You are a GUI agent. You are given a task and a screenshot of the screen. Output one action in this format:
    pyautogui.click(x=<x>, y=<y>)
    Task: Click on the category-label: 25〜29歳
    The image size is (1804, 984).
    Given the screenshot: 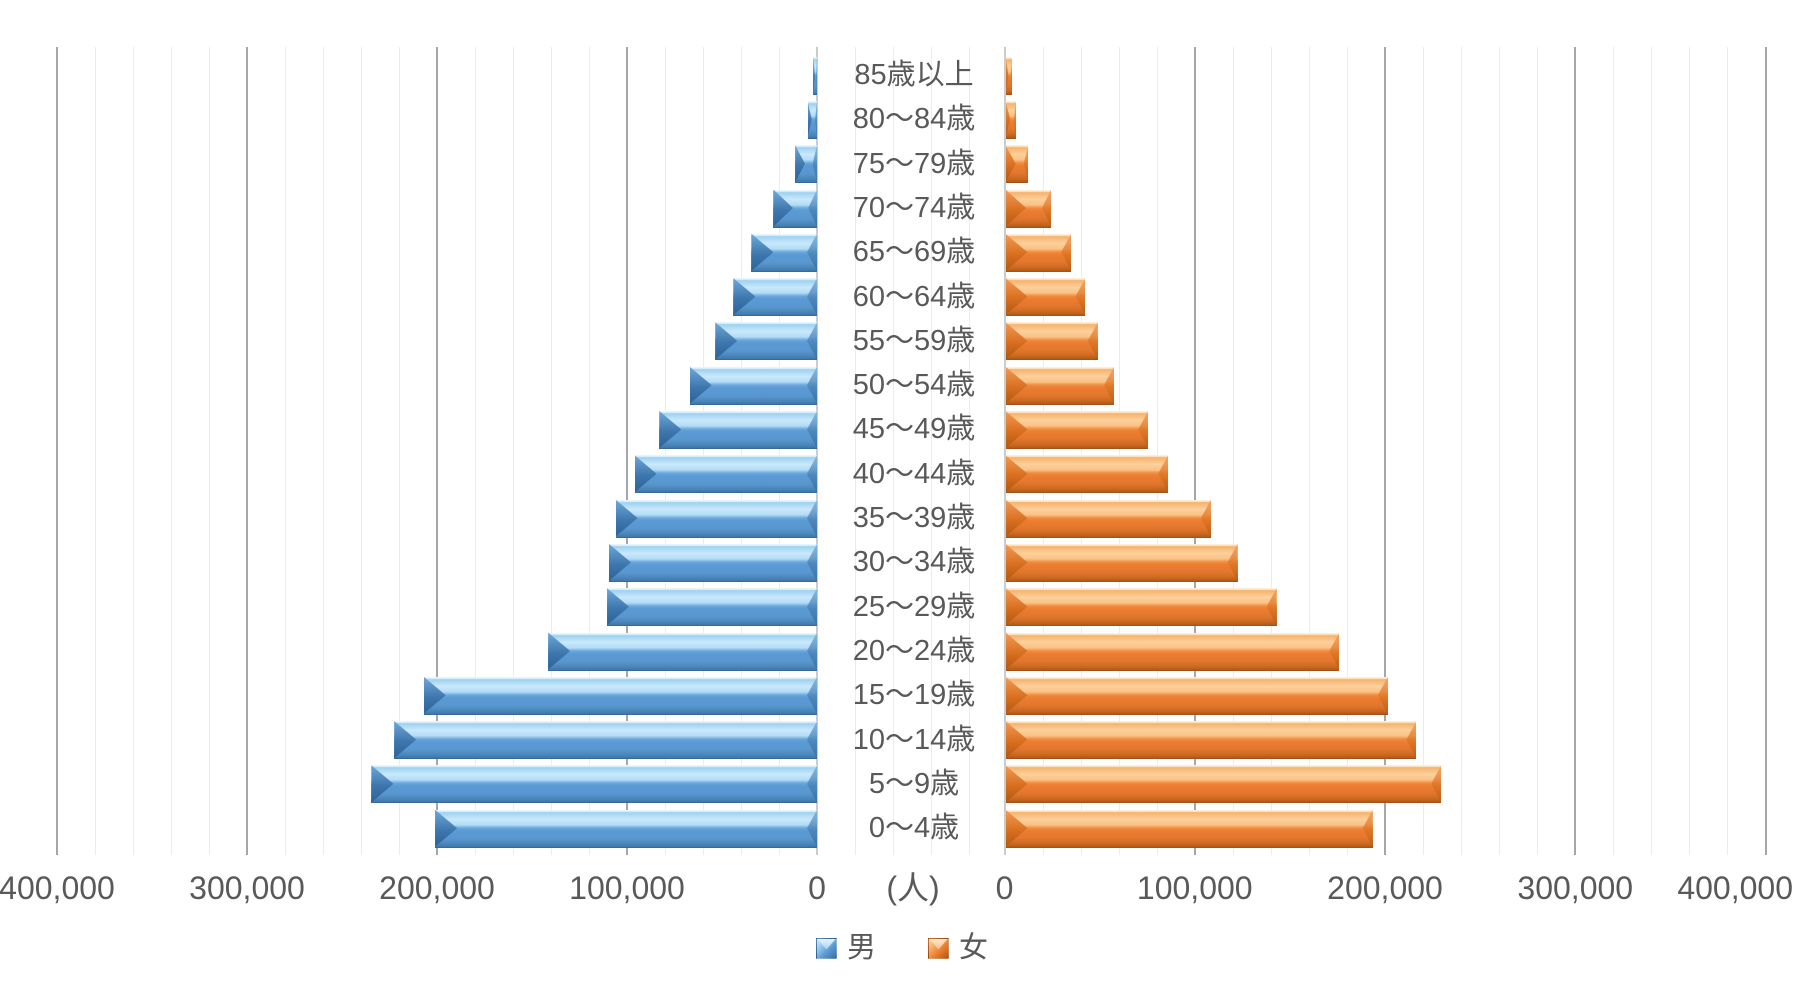 What is the action you would take?
    pyautogui.click(x=914, y=606)
    